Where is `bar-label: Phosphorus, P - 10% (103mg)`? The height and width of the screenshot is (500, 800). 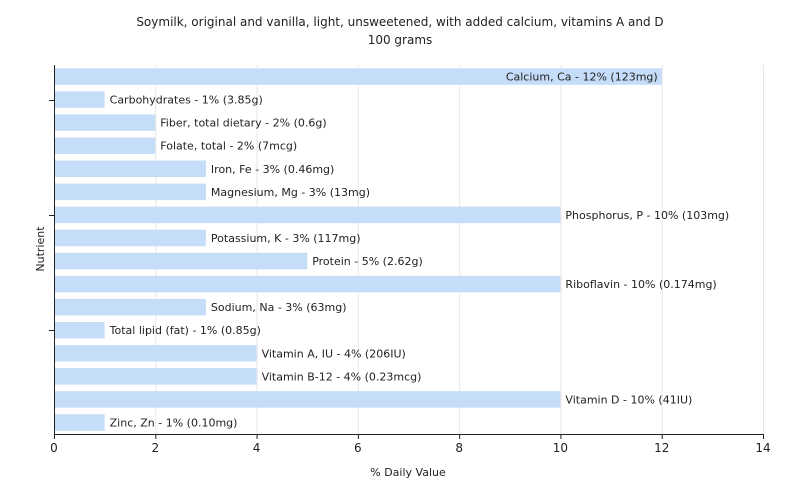 bar-label: Phosphorus, P - 10% (103mg) is located at coordinates (647, 215).